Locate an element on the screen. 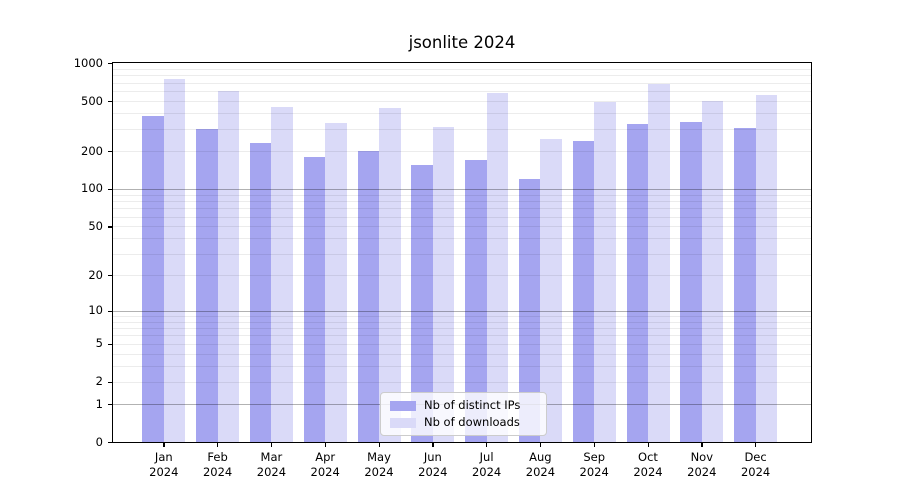  bar-jan-nb-of-distinct-ips is located at coordinates (153, 279).